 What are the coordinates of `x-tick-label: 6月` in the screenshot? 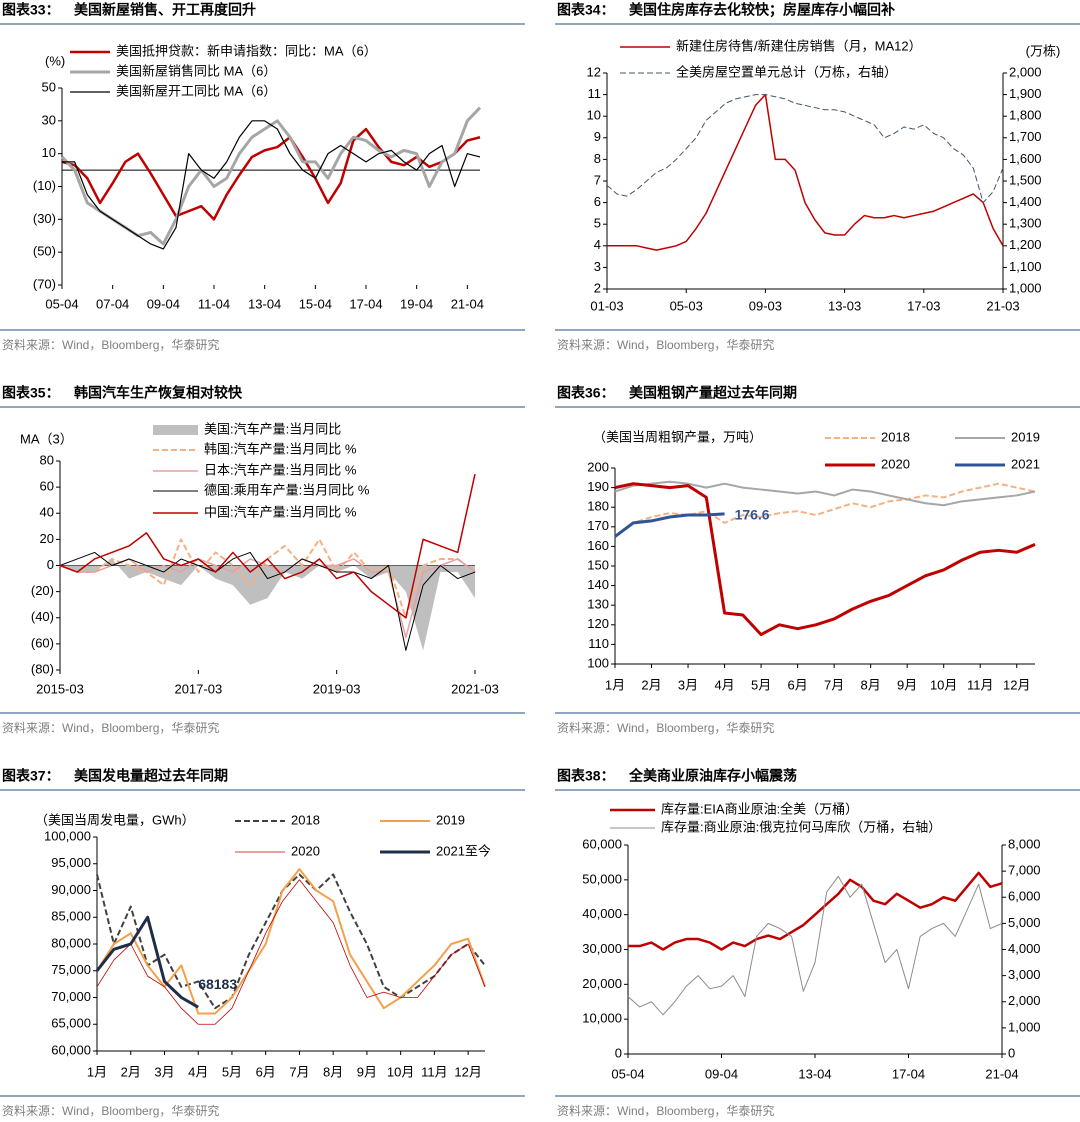 It's located at (797, 684).